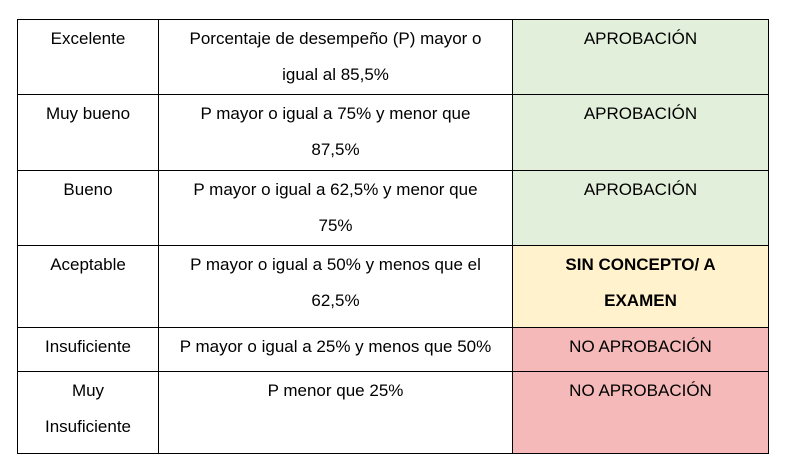 The image size is (792, 468). Describe the element at coordinates (335, 412) in the screenshot. I see `criterion-cell: P menor que 25%` at that location.